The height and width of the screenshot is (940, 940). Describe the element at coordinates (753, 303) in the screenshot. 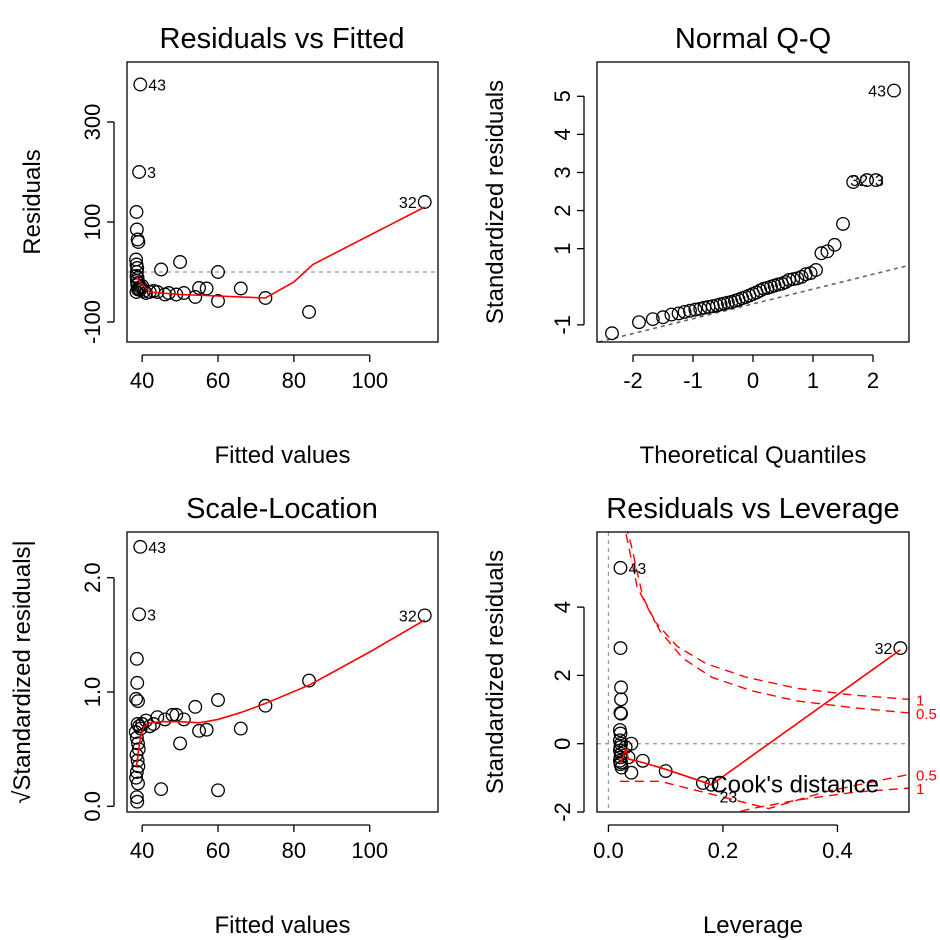

I see `qq-reference-line` at that location.